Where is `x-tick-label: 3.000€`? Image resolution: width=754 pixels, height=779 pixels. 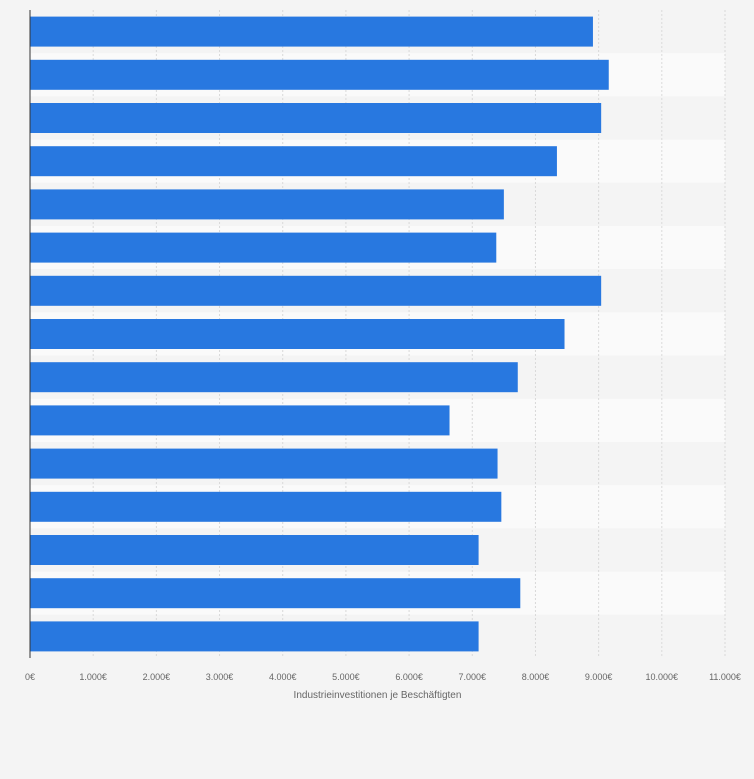 x-tick-label: 3.000€ is located at coordinates (220, 677).